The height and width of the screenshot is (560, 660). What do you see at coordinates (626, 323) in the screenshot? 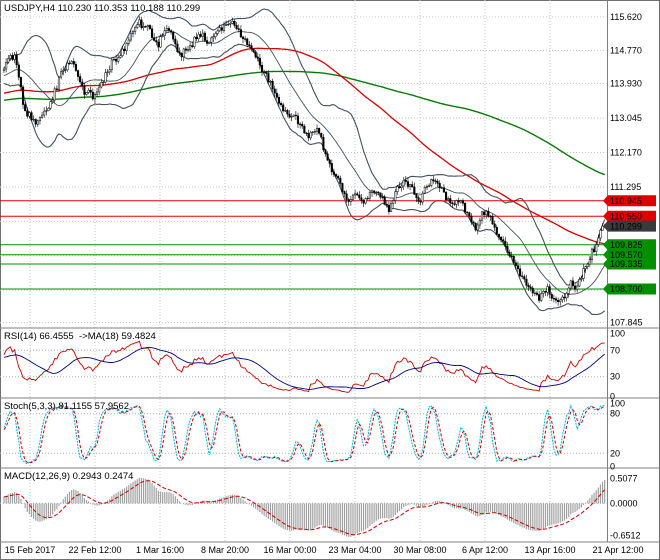
I see `y-axis-label: 107.845` at bounding box center [626, 323].